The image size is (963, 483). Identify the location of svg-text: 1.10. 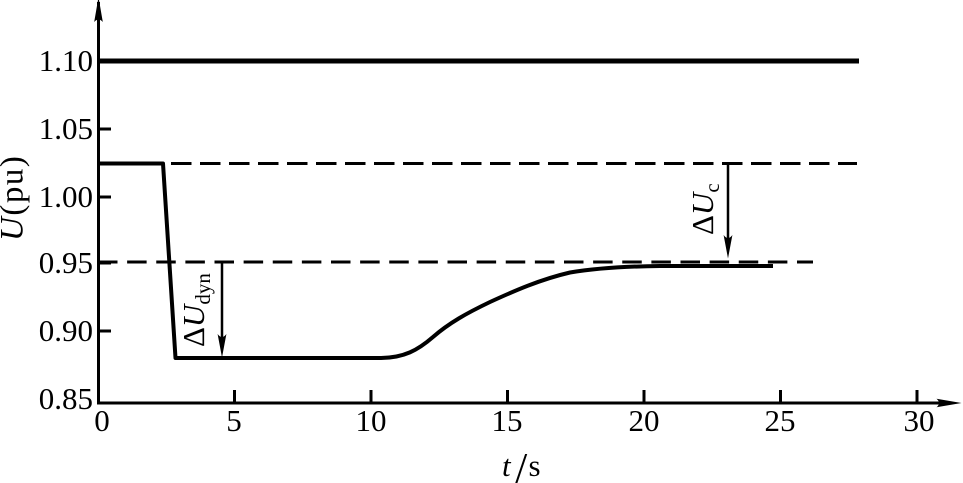
(66, 60).